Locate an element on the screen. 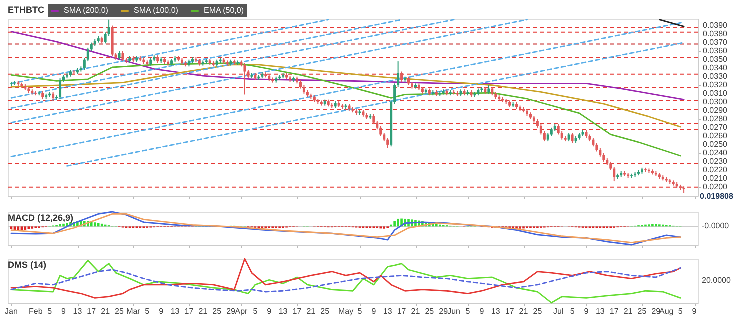 This screenshot has width=744, height=324. x-tick-label: Jul is located at coordinates (558, 311).